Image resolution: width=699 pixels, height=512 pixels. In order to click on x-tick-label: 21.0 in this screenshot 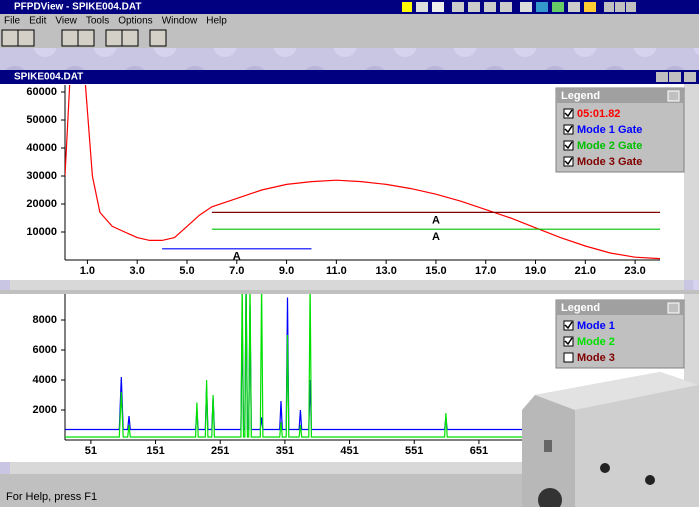, I will do `click(585, 271)`.